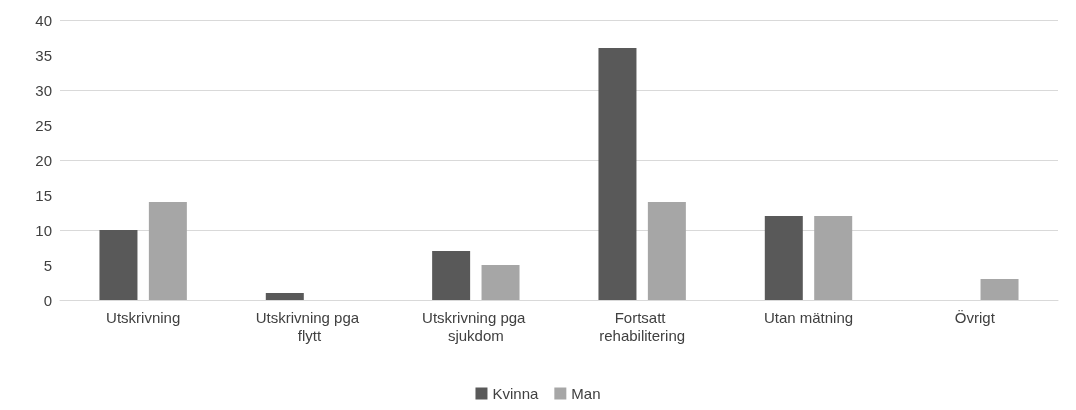 The height and width of the screenshot is (410, 1076). I want to click on y-tick-label: 15, so click(43, 195).